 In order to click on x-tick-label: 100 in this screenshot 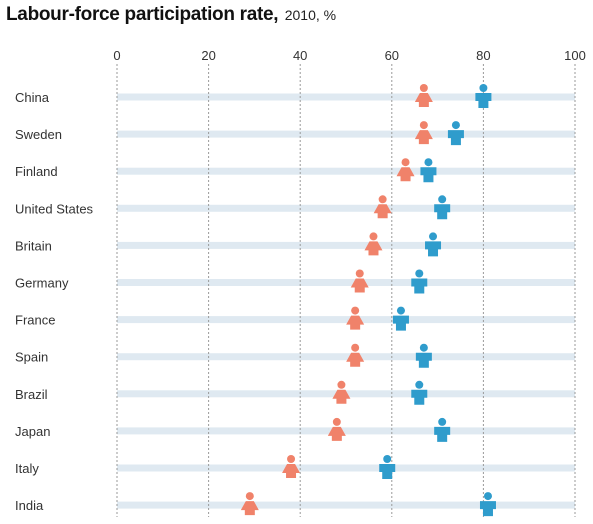, I will do `click(575, 55)`.